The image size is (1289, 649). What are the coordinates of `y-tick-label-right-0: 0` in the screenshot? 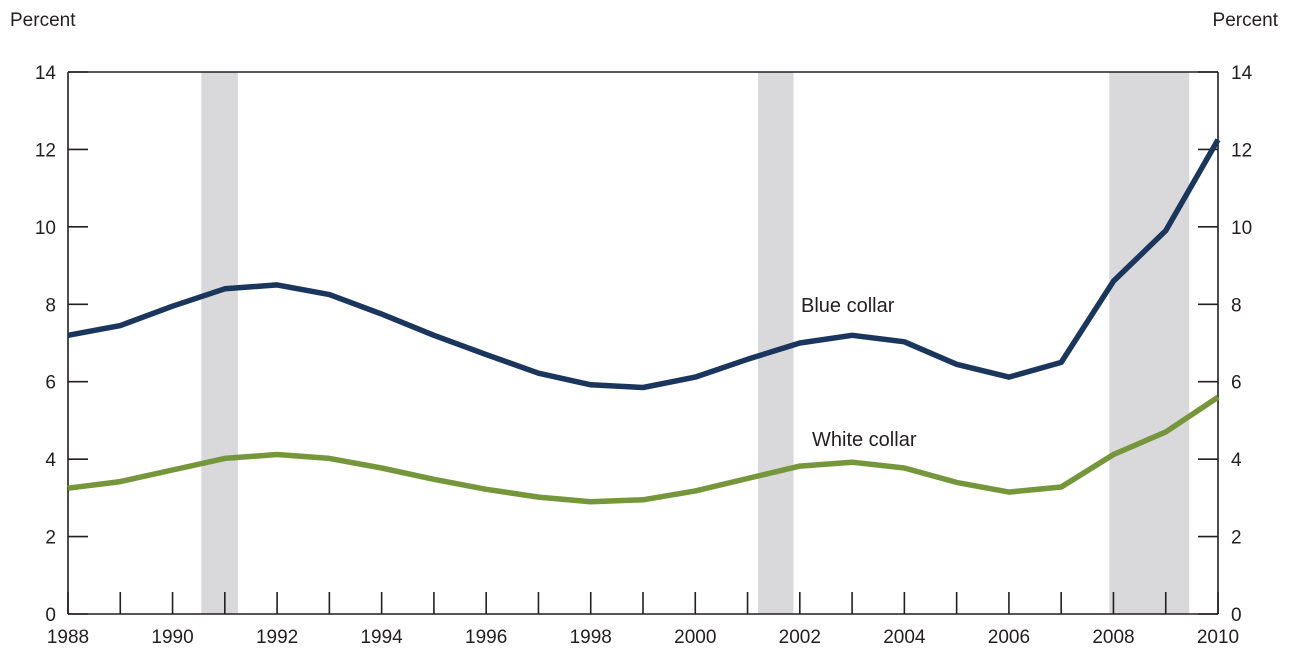 It's located at (1236, 615).